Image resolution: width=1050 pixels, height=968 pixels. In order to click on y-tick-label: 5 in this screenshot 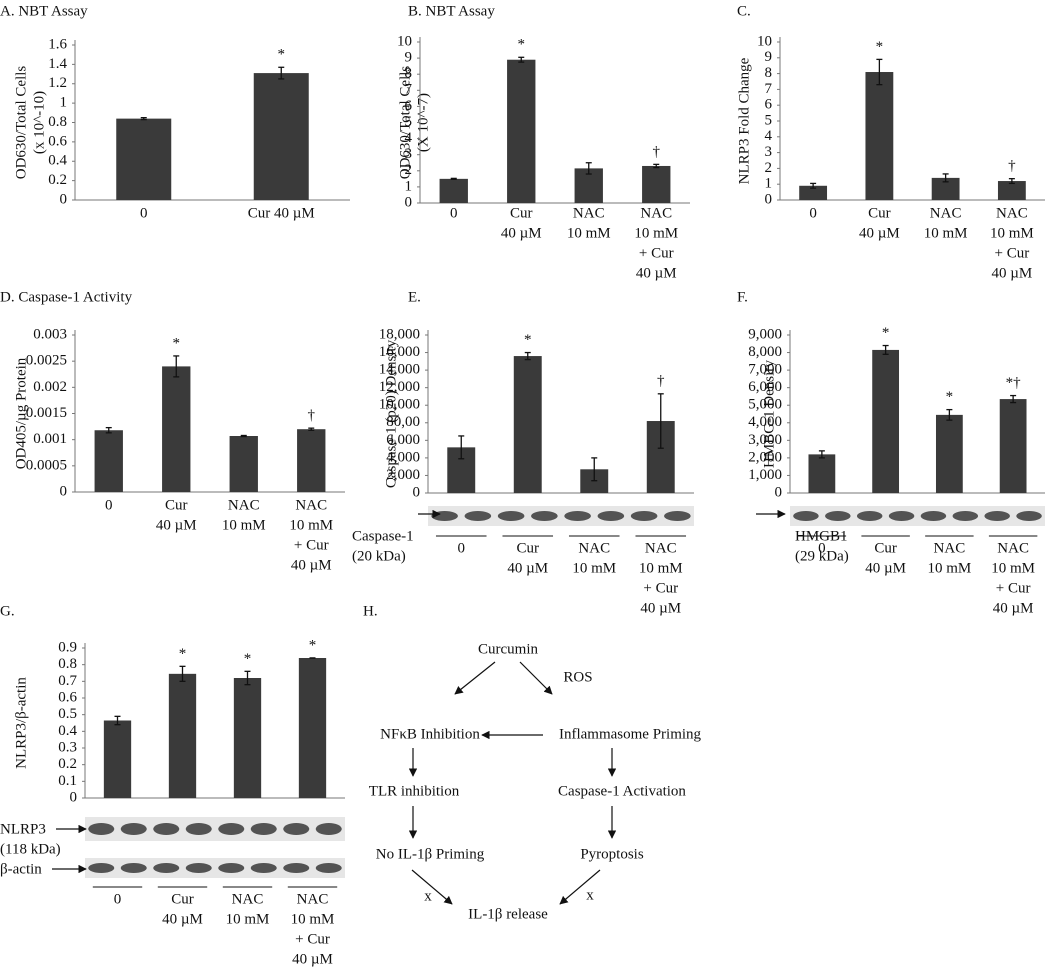, I will do `click(409, 122)`.